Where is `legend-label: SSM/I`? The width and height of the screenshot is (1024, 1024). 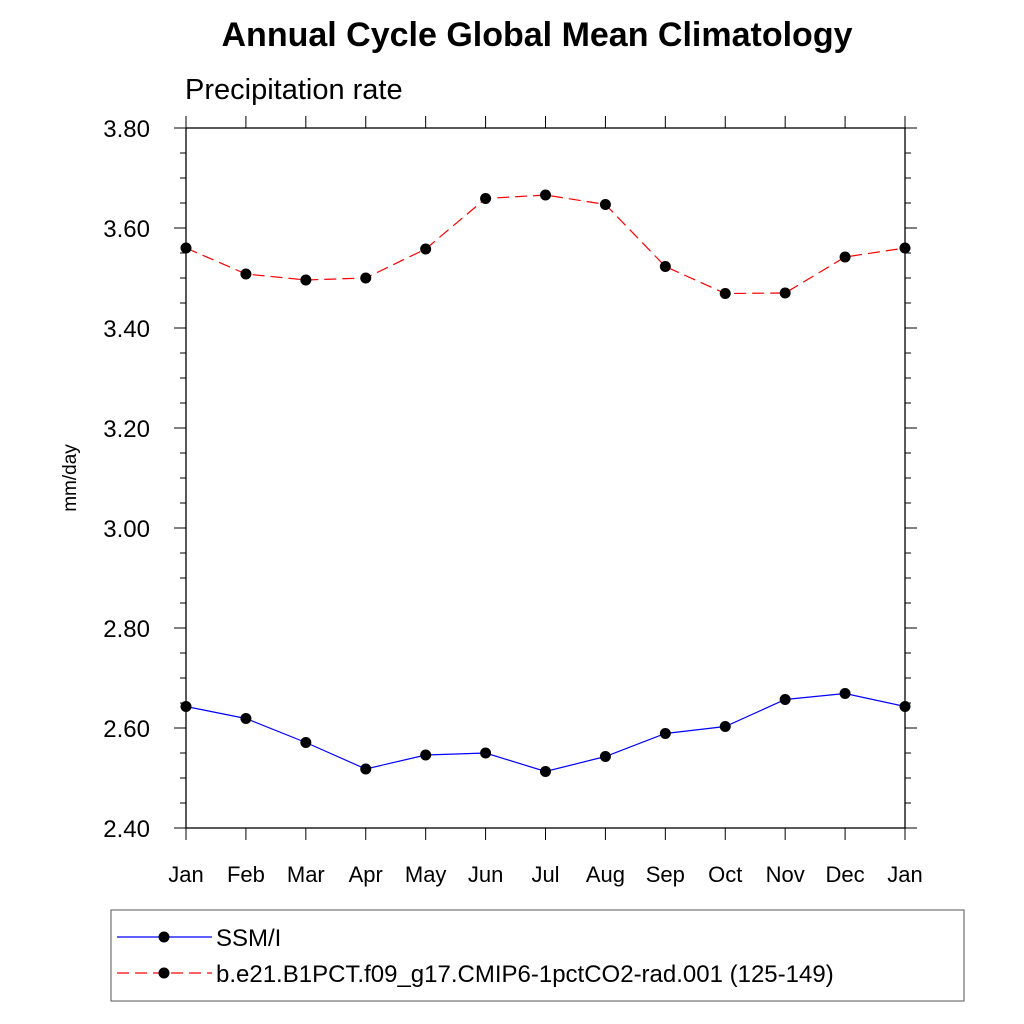
legend-label: SSM/I is located at coordinates (248, 938).